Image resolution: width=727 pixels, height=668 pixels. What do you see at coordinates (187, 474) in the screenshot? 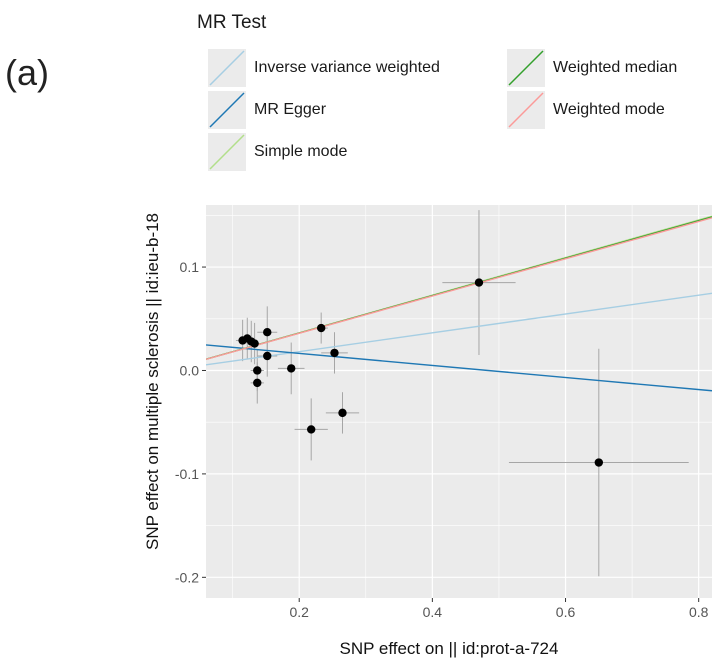
I see `y-tick-label-2: -0.1` at bounding box center [187, 474].